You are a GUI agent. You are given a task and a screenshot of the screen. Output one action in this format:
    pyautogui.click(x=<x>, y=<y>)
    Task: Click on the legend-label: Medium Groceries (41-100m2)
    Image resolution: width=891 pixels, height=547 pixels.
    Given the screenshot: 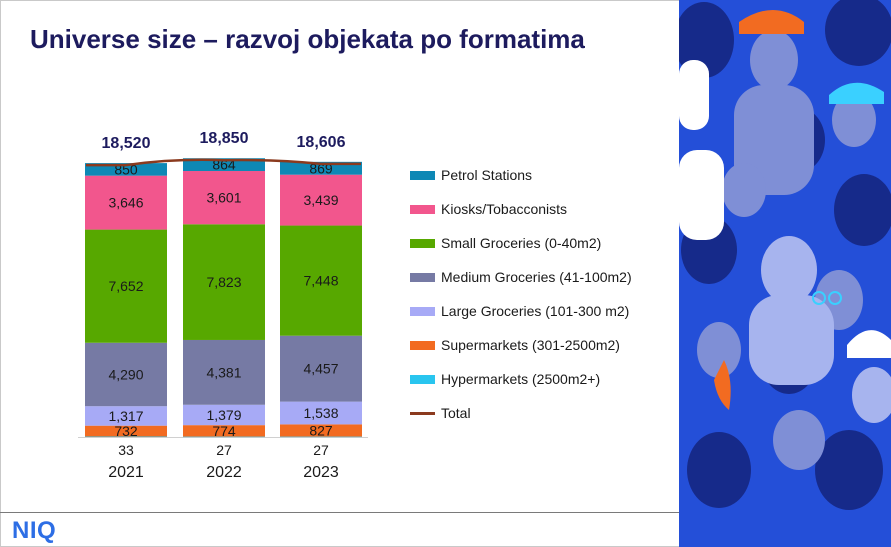 What is the action you would take?
    pyautogui.click(x=536, y=277)
    